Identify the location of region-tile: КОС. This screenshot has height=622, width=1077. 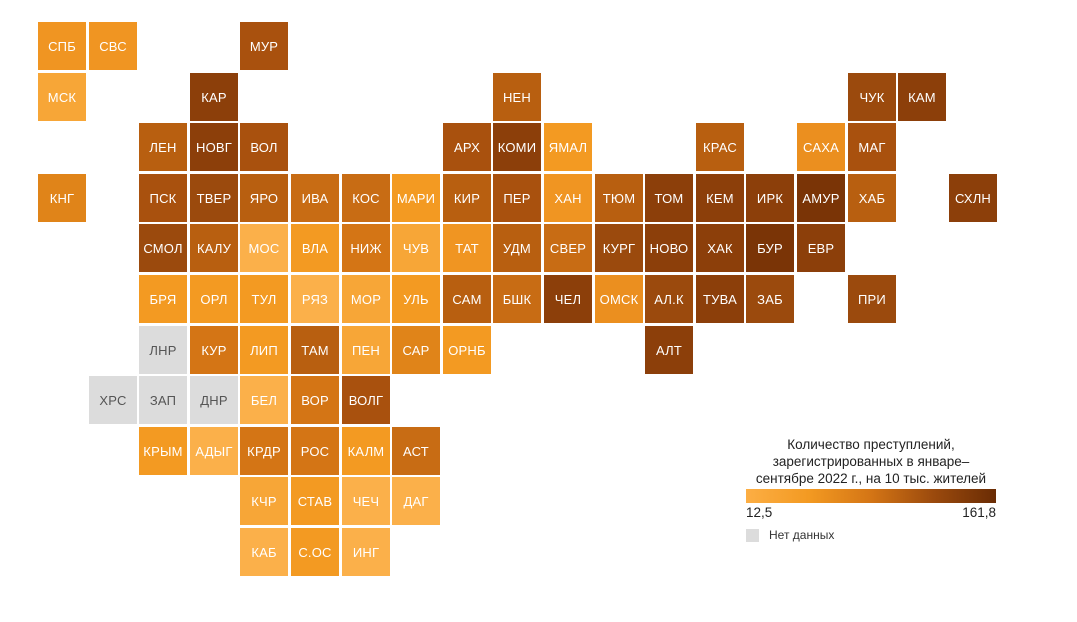
(366, 198).